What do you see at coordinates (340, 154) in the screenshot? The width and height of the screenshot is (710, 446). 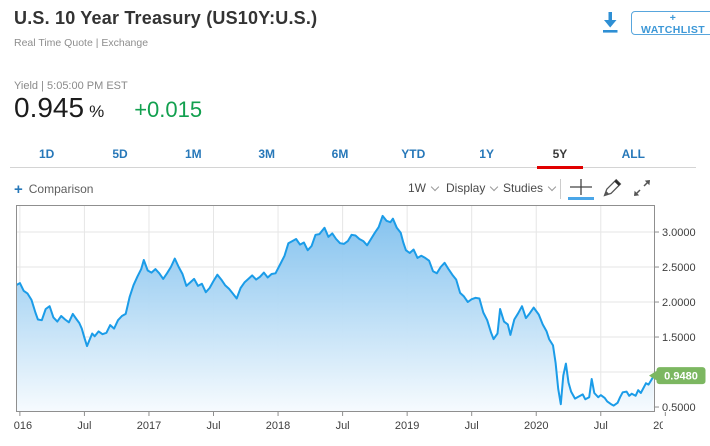 I see `tab-6m: 6M` at bounding box center [340, 154].